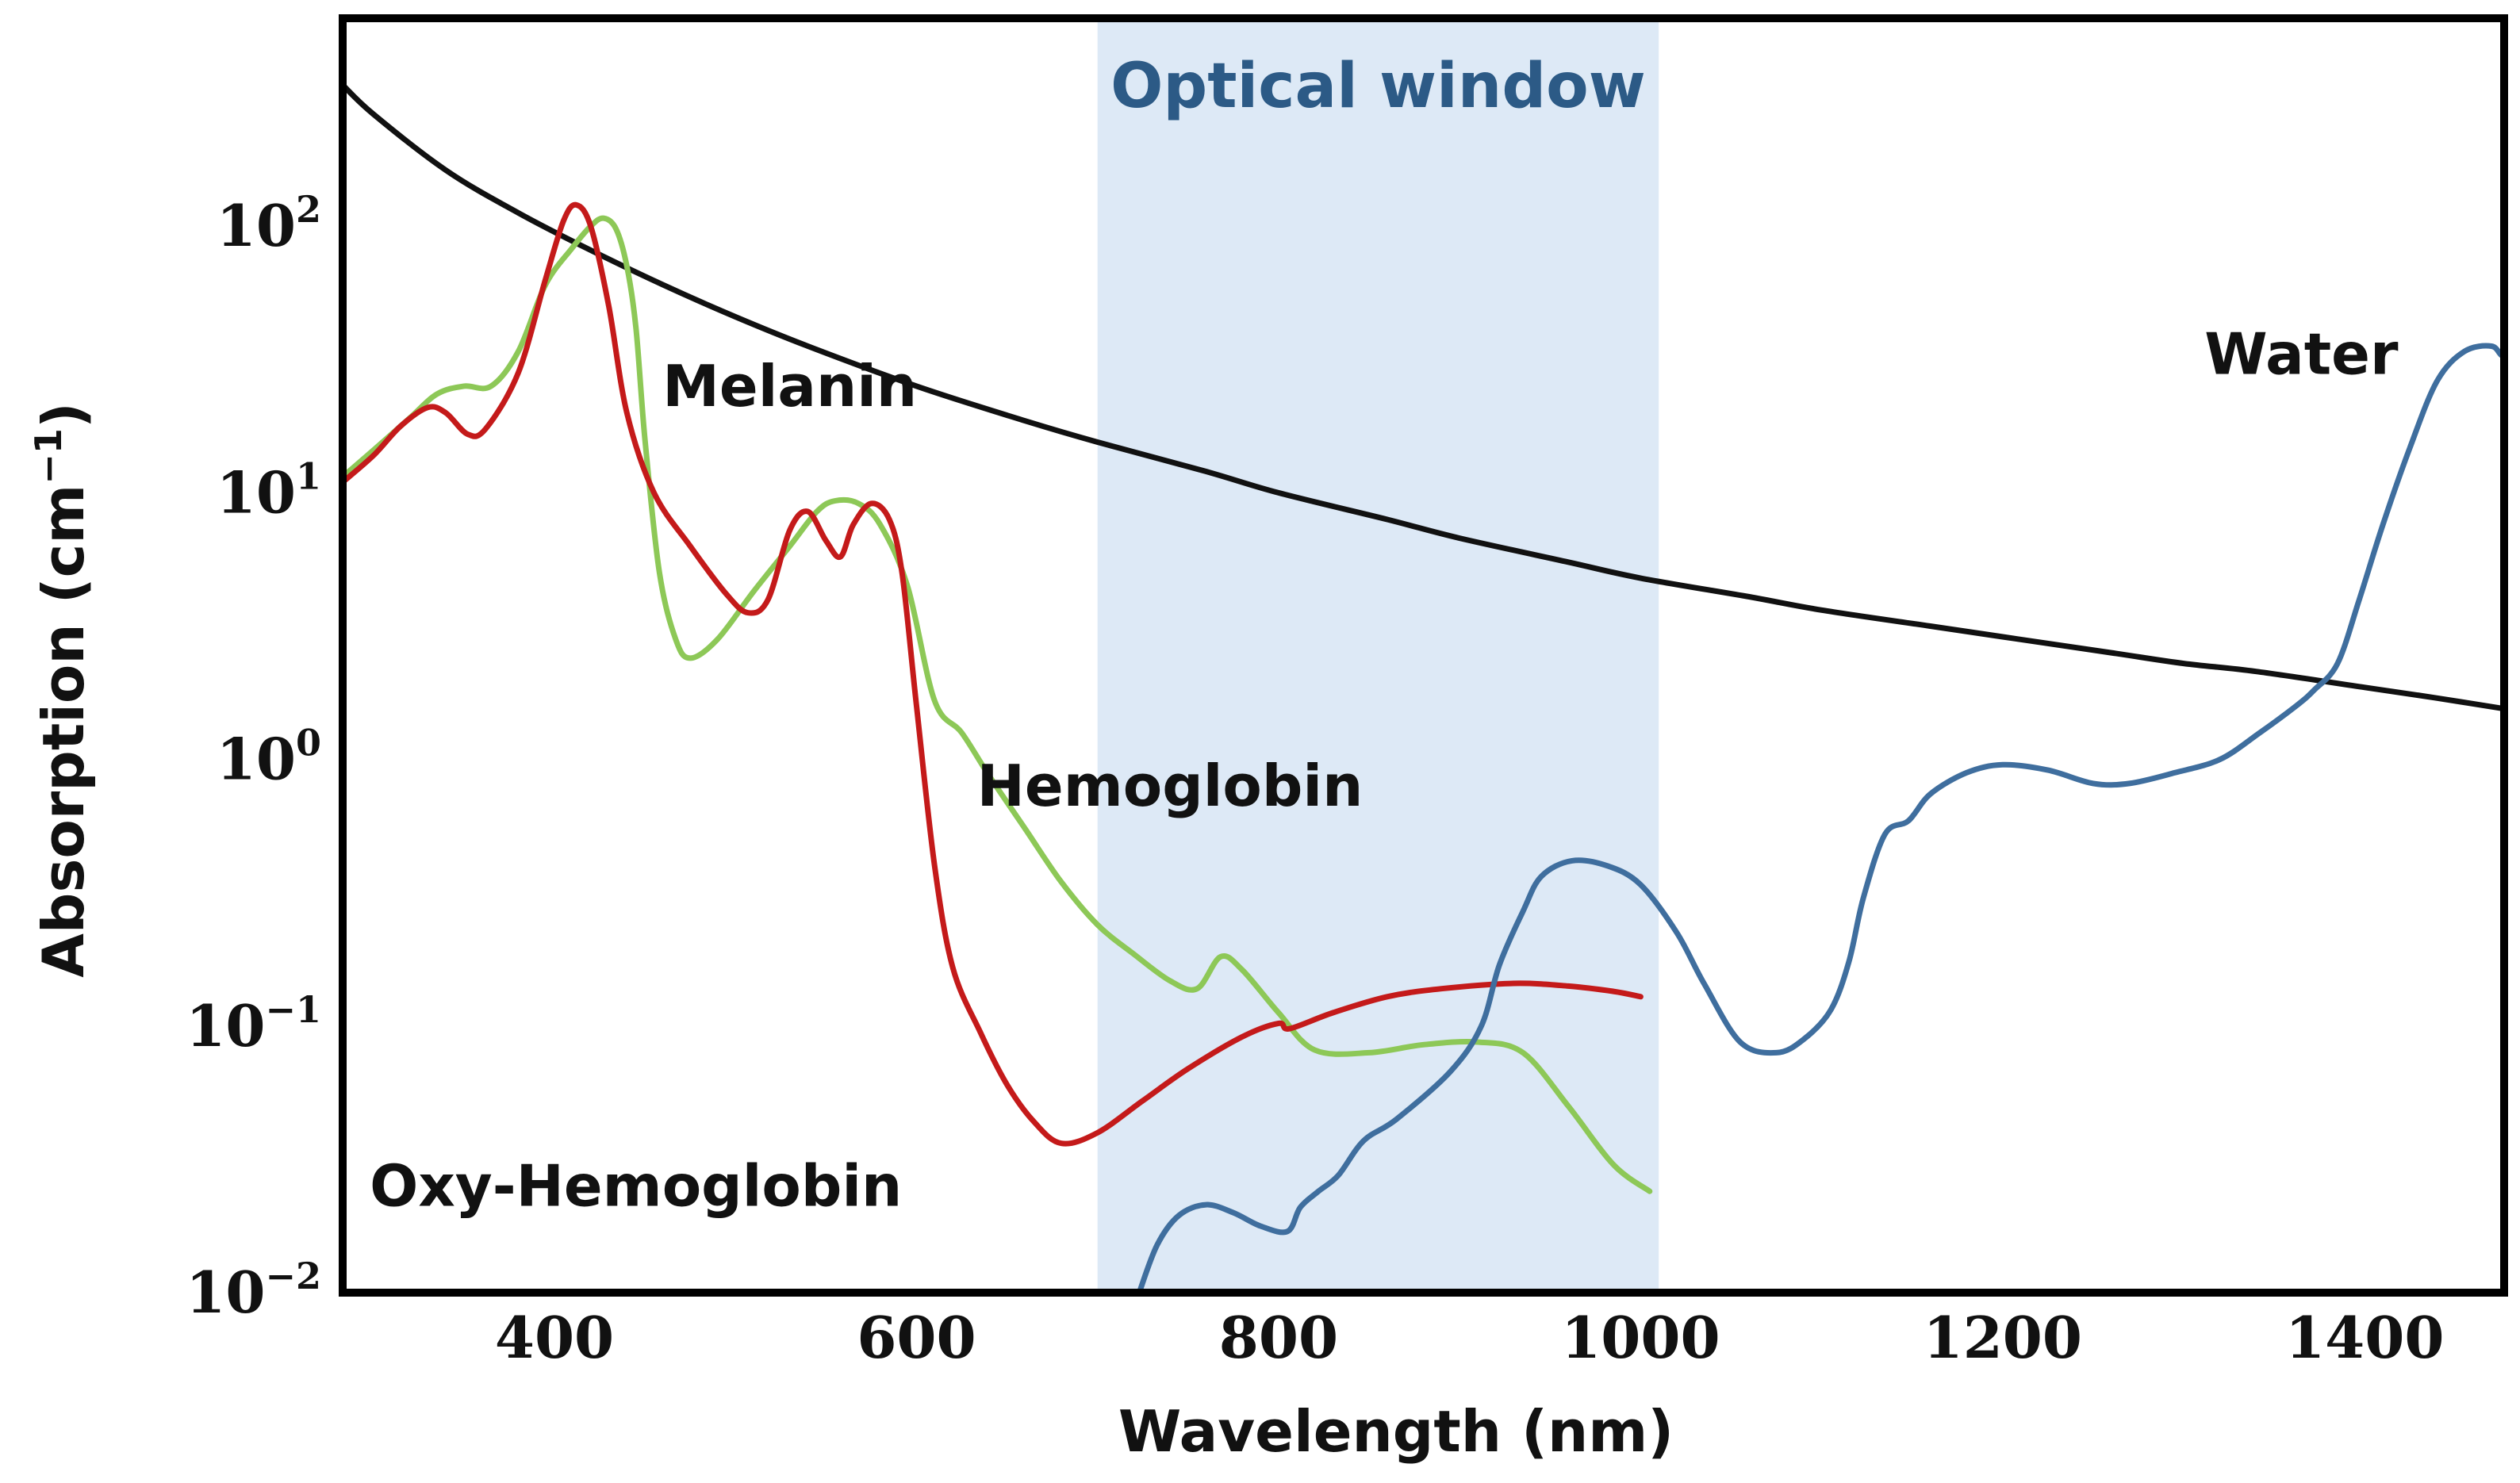 The image size is (2520, 1483). Describe the element at coordinates (789, 387) in the screenshot. I see `melanin-label: Melanin` at that location.